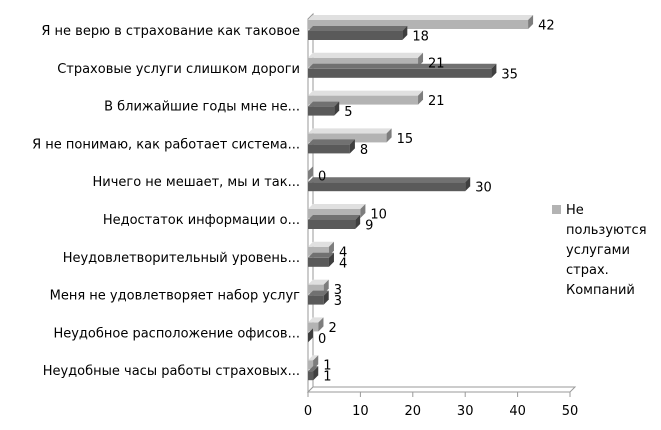 Image resolution: width=661 pixels, height=430 pixels. I want to click on data-label: 8, so click(364, 150).